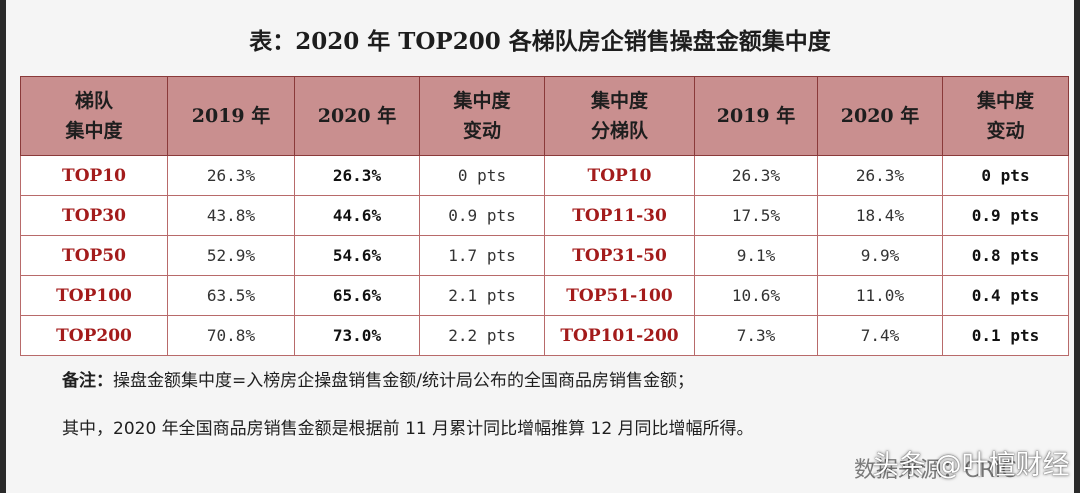 Image resolution: width=1080 pixels, height=493 pixels. Describe the element at coordinates (880, 255) in the screenshot. I see `sub-value-2020: 9.9%` at that location.